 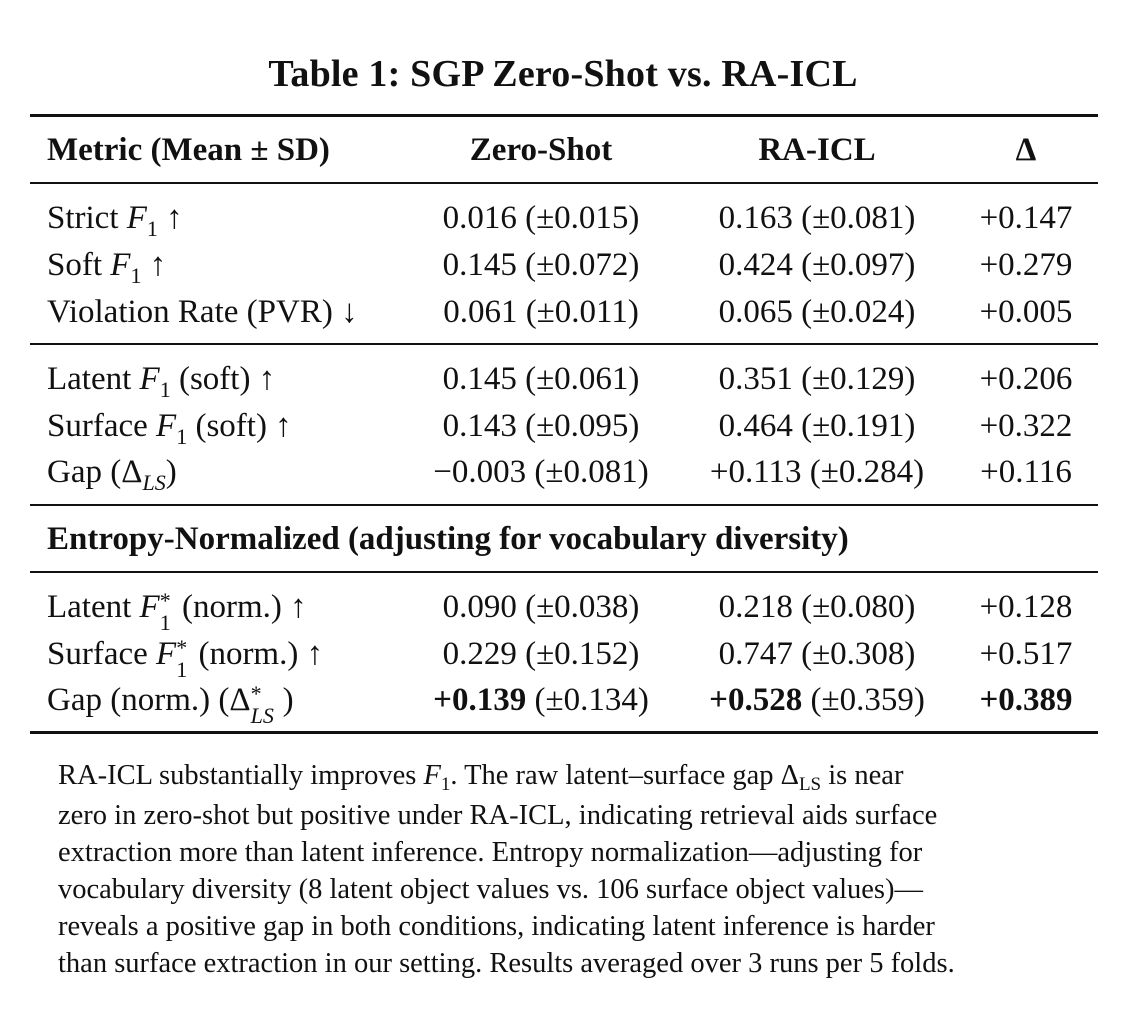 What do you see at coordinates (1026, 150) in the screenshot?
I see `header-delta: Δ` at bounding box center [1026, 150].